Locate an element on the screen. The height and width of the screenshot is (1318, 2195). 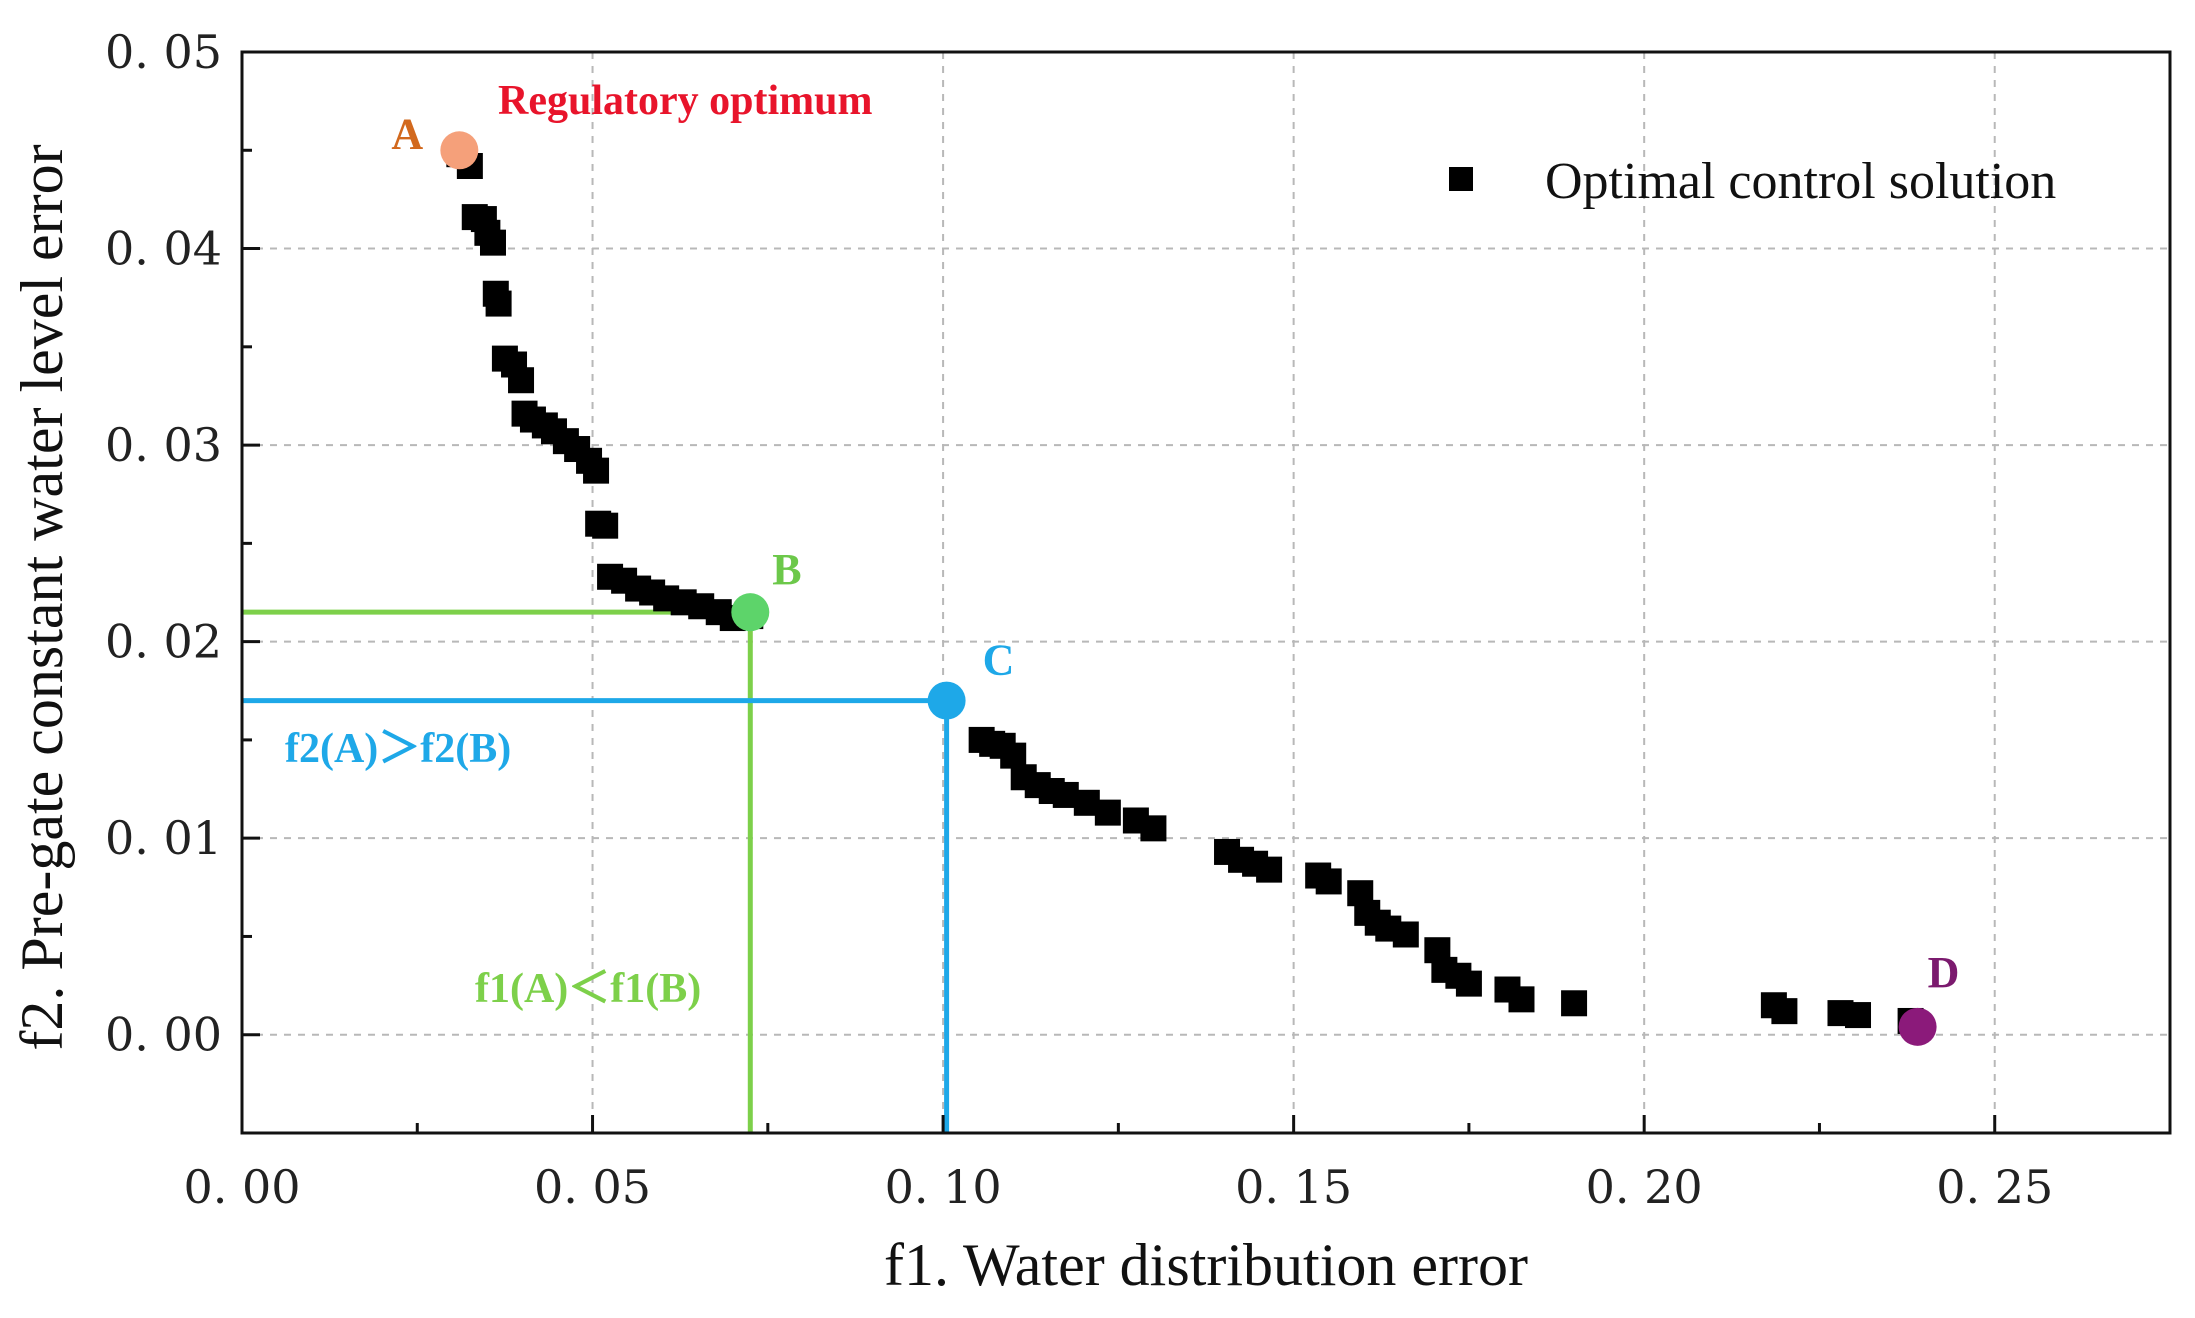
x-tick-label: 0. 10 is located at coordinates (943, 1187).